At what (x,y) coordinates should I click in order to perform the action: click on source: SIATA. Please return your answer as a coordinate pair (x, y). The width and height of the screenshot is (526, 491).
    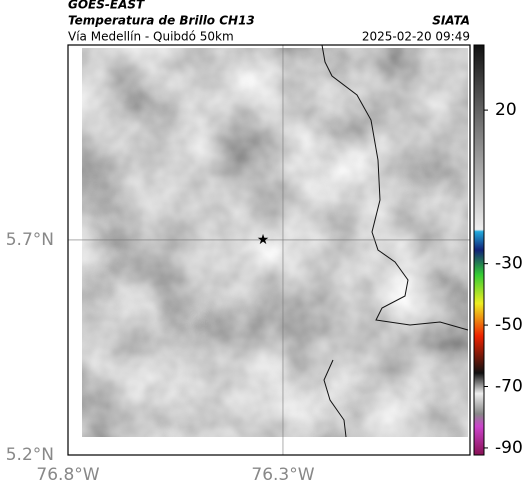
    Looking at the image, I should click on (451, 21).